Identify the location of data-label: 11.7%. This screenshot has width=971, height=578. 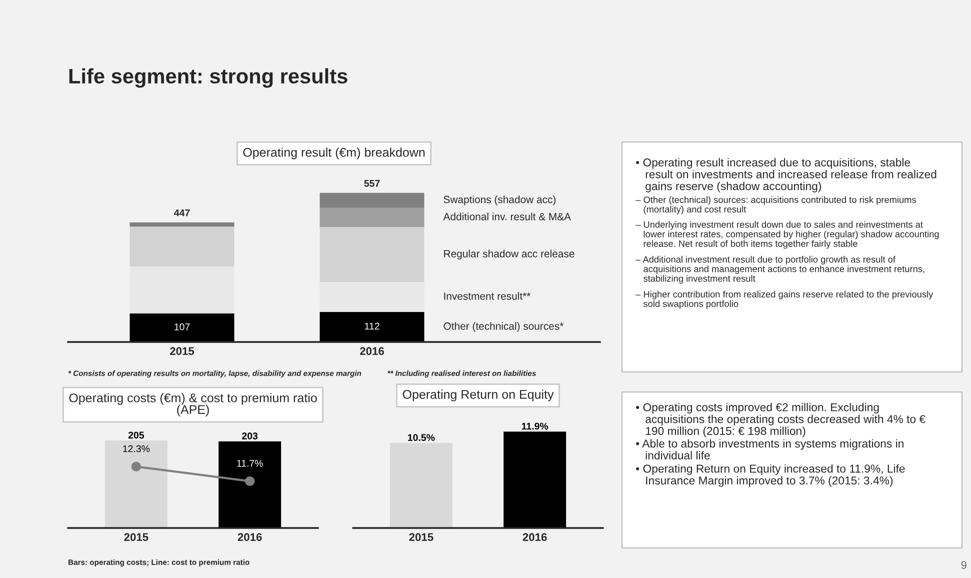
(250, 463).